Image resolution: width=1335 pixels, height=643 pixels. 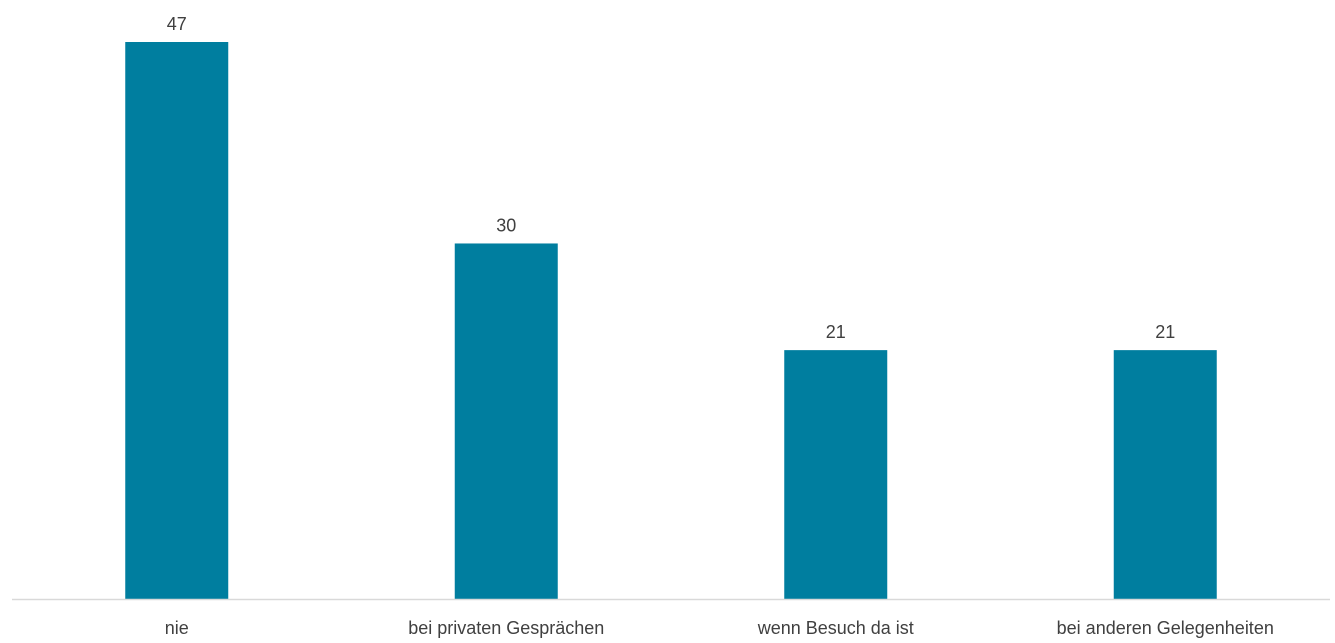 What do you see at coordinates (836, 332) in the screenshot?
I see `data-label-2: 21` at bounding box center [836, 332].